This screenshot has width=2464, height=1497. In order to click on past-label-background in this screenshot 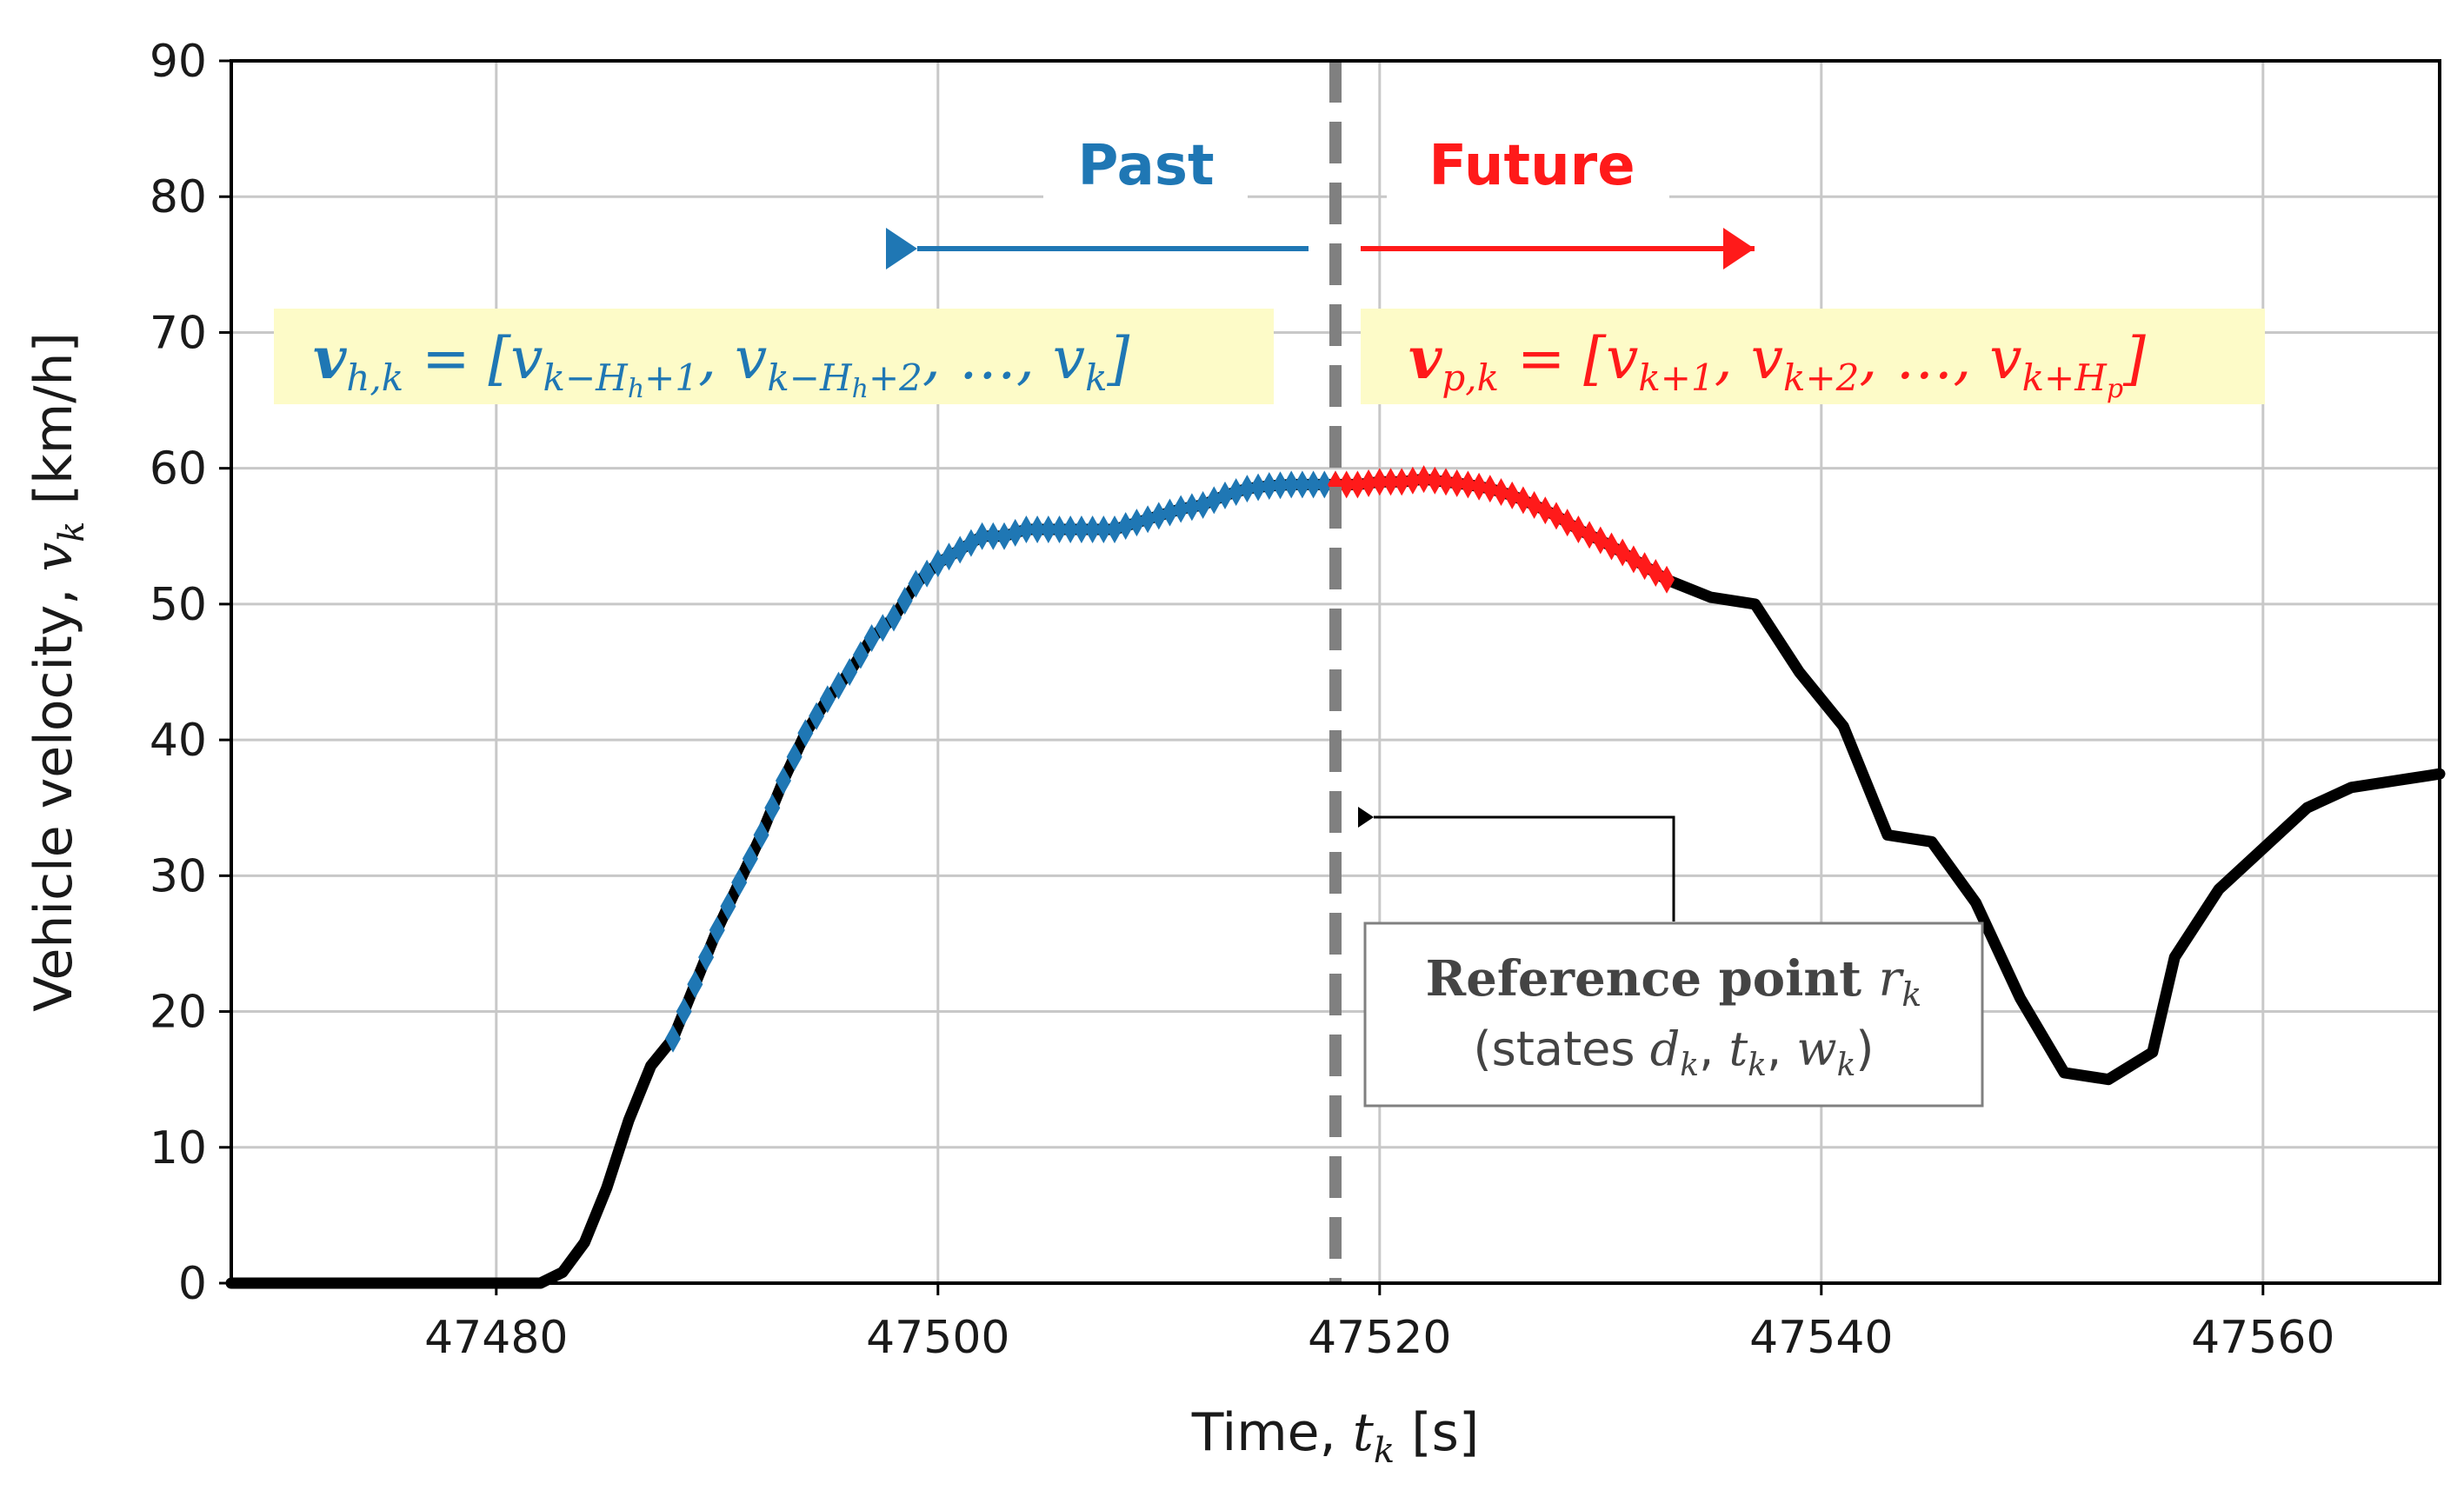, I will do `click(1145, 161)`.